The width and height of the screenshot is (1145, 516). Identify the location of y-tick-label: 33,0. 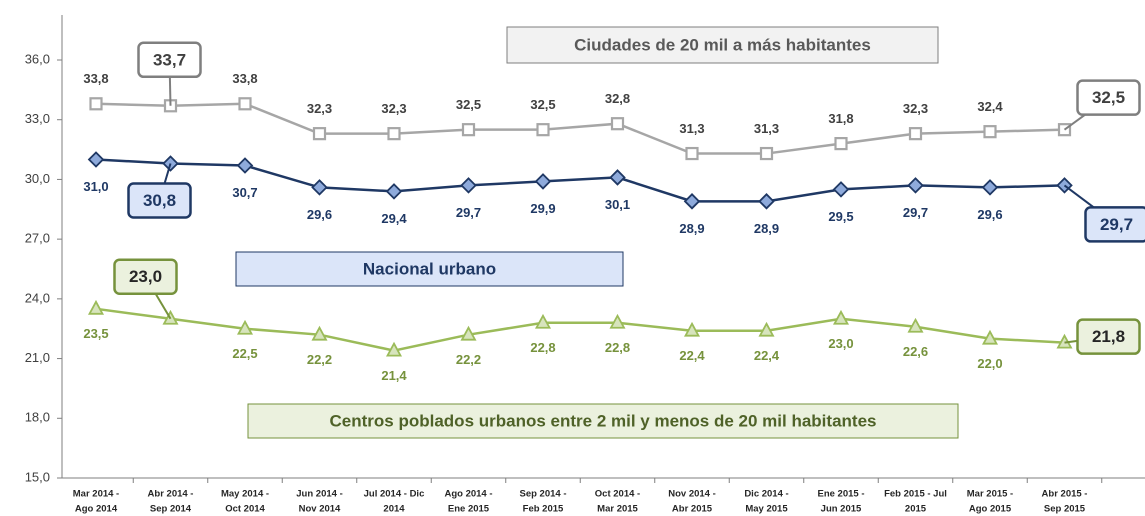
(37, 118).